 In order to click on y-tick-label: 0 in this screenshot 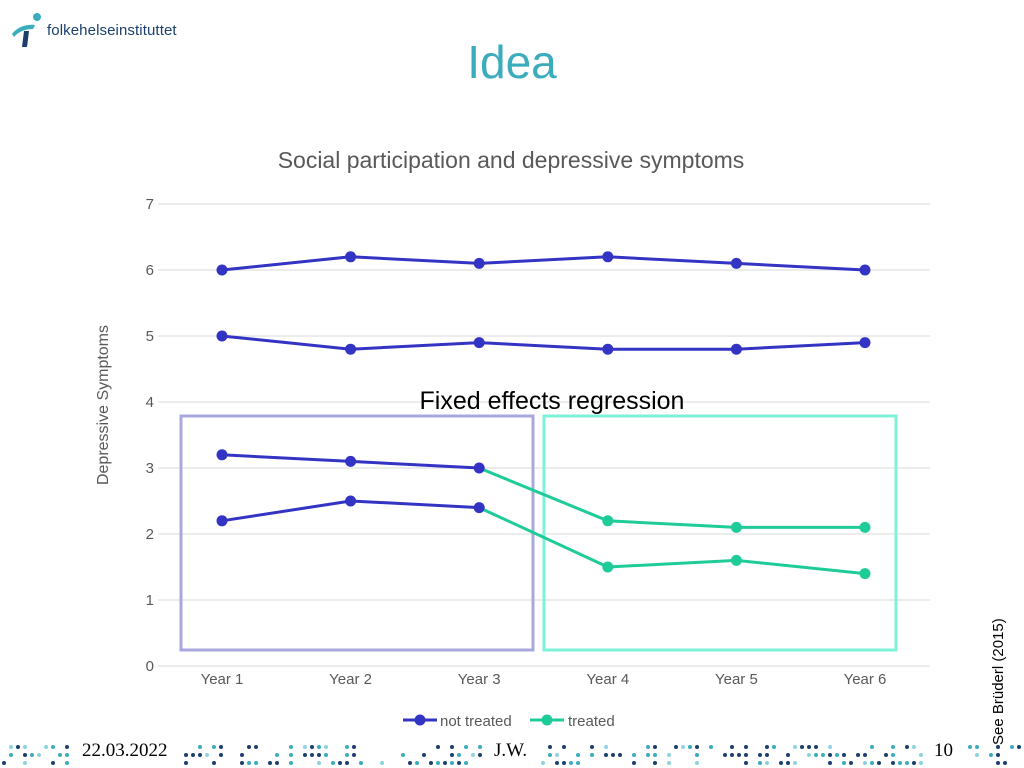, I will do `click(150, 666)`.